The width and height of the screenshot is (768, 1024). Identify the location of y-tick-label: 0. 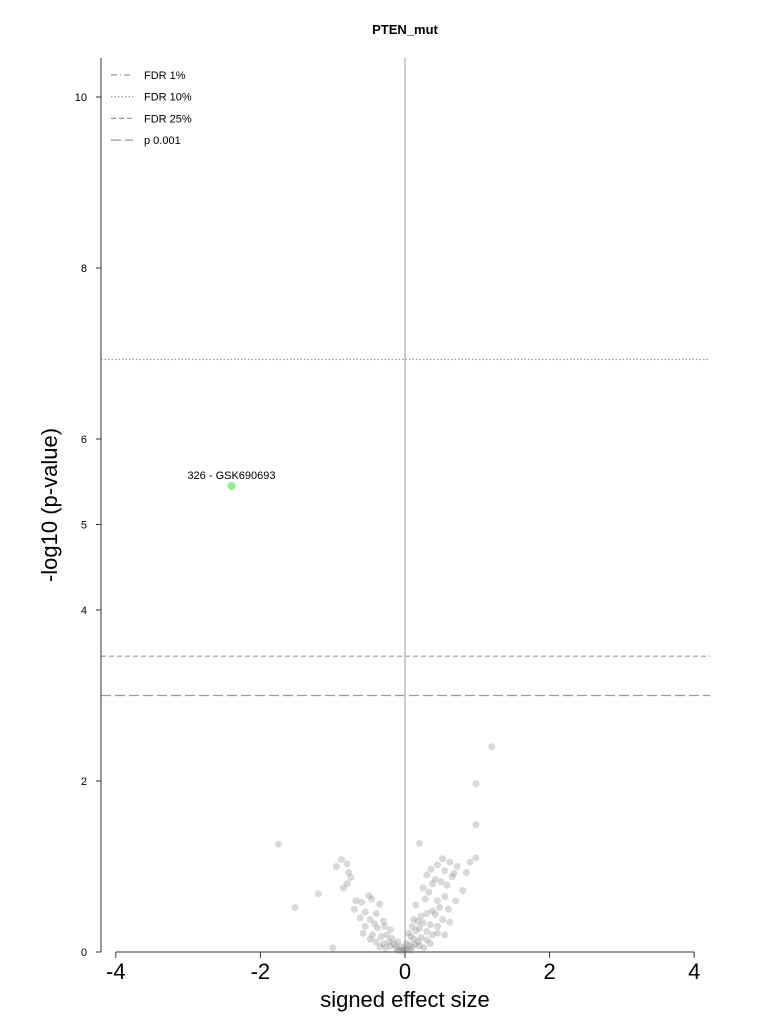
(84, 953).